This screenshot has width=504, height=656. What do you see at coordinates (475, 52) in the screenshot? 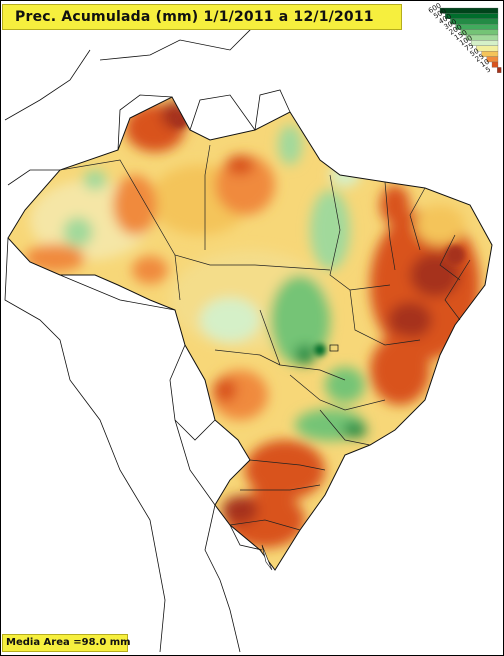
I see `legend-level-label: 50` at bounding box center [475, 52].